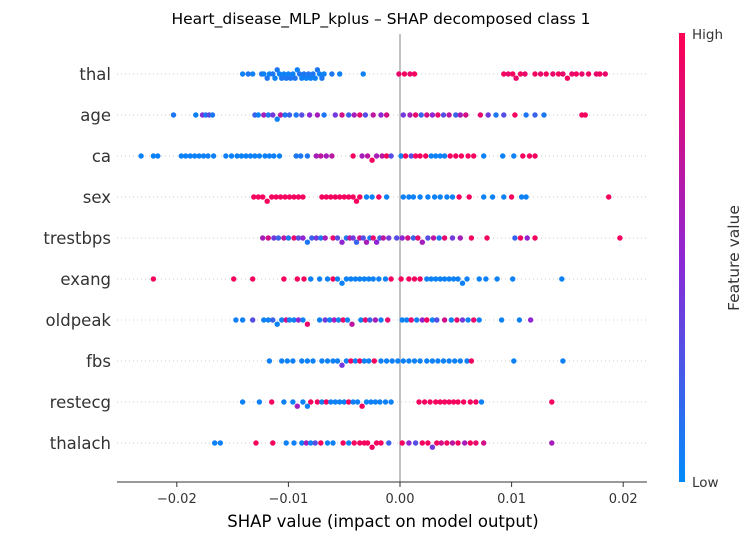  What do you see at coordinates (288, 499) in the screenshot?
I see `x-tick-label: −0.01` at bounding box center [288, 499].